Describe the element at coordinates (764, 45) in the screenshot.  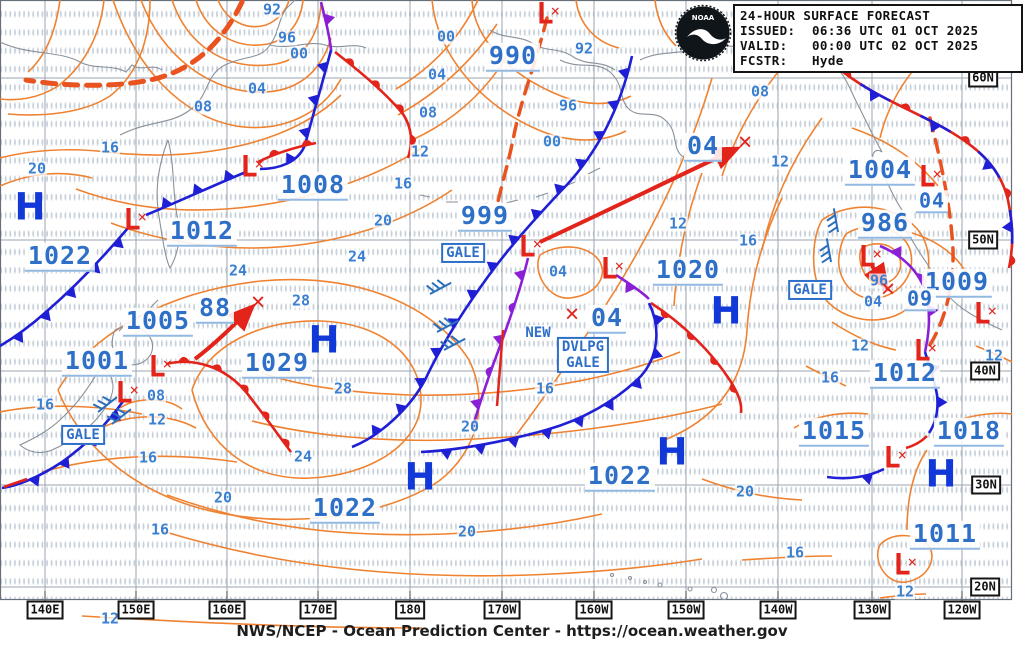
I see `valid-label: VALID:` at that location.